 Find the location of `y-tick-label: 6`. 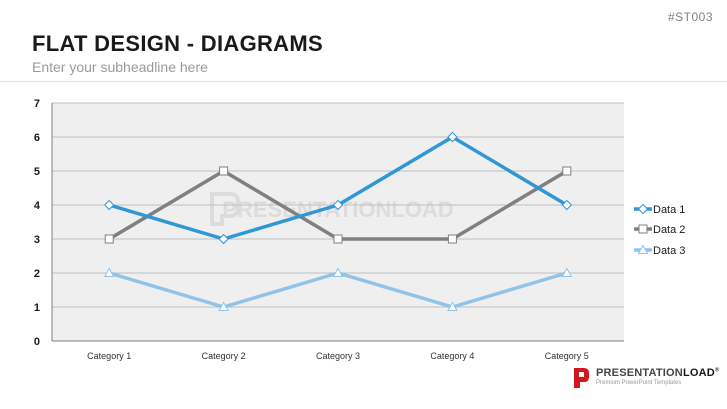

y-tick-label: 6 is located at coordinates (37, 138).